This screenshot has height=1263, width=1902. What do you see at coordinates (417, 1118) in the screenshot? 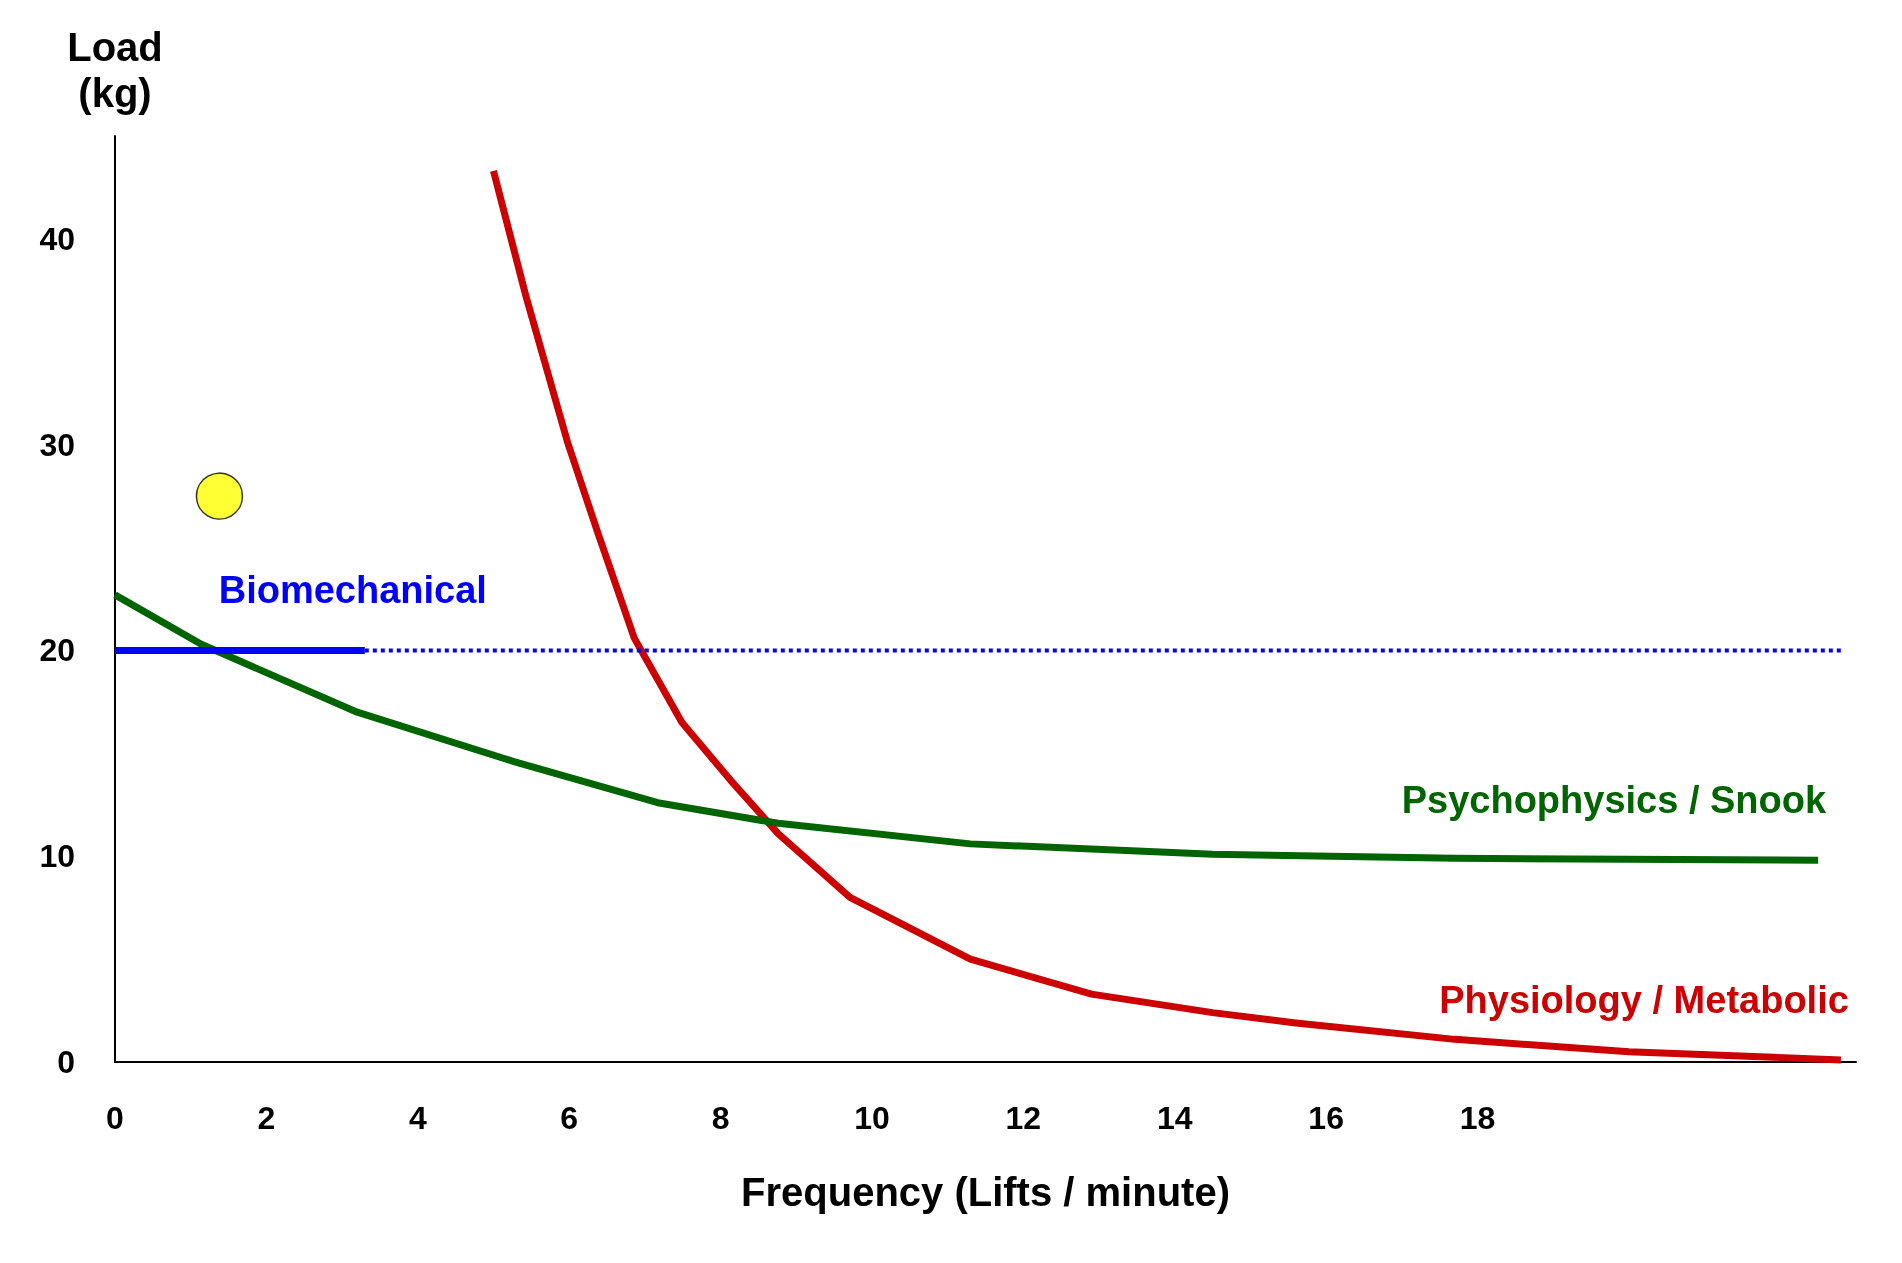
I see `x-tick-label: 4` at bounding box center [417, 1118].